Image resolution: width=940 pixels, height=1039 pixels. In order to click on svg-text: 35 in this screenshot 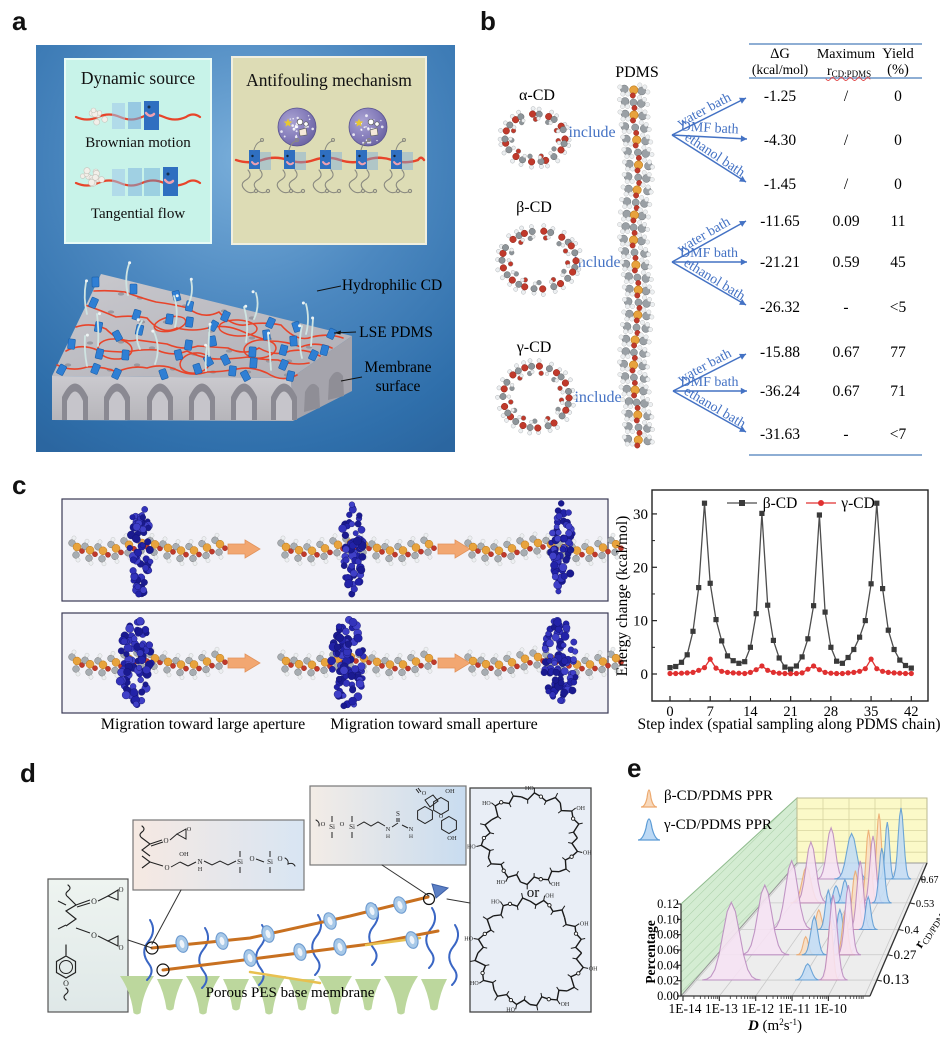, I will do `click(871, 712)`.